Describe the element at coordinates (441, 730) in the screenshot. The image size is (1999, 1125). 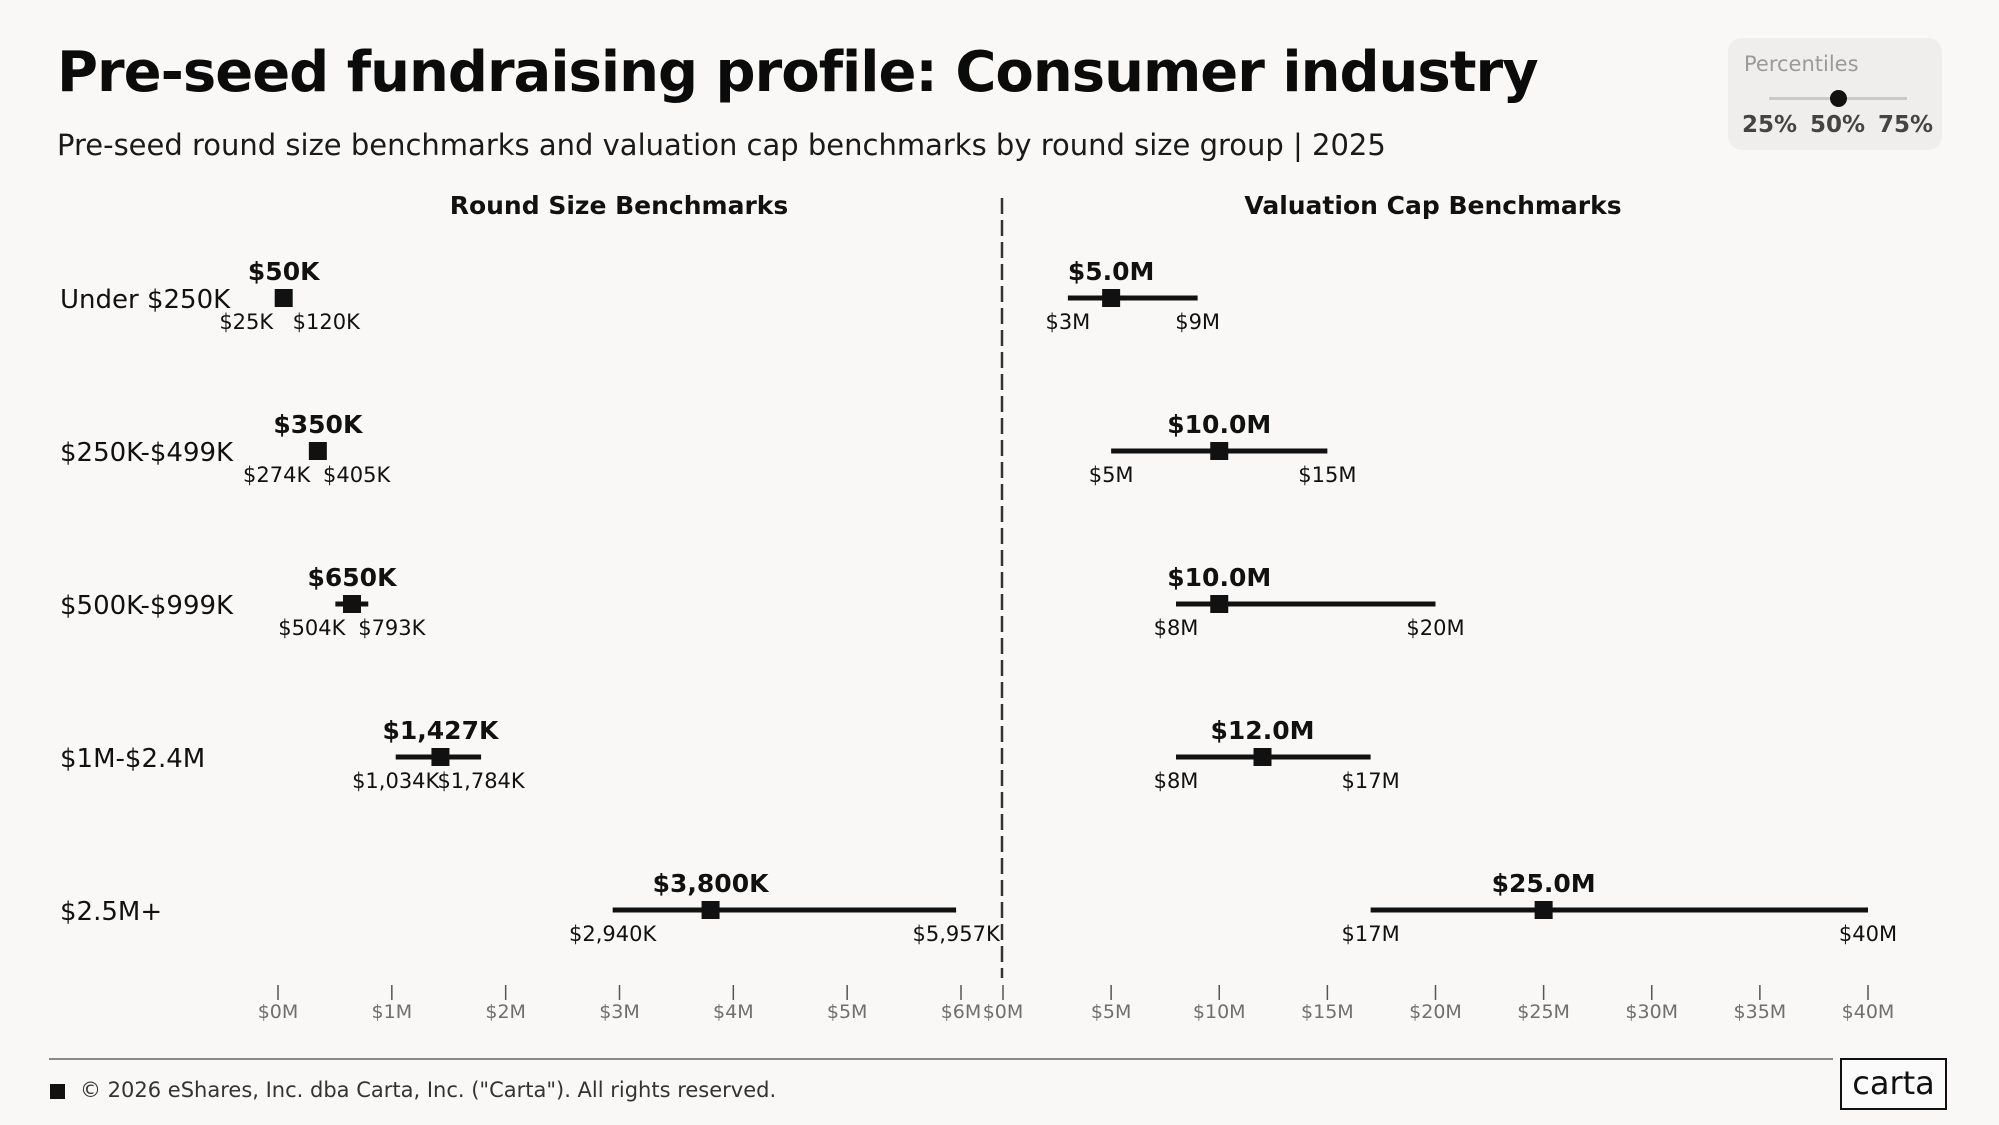
I see `round-size-median-label: $1,427K` at that location.